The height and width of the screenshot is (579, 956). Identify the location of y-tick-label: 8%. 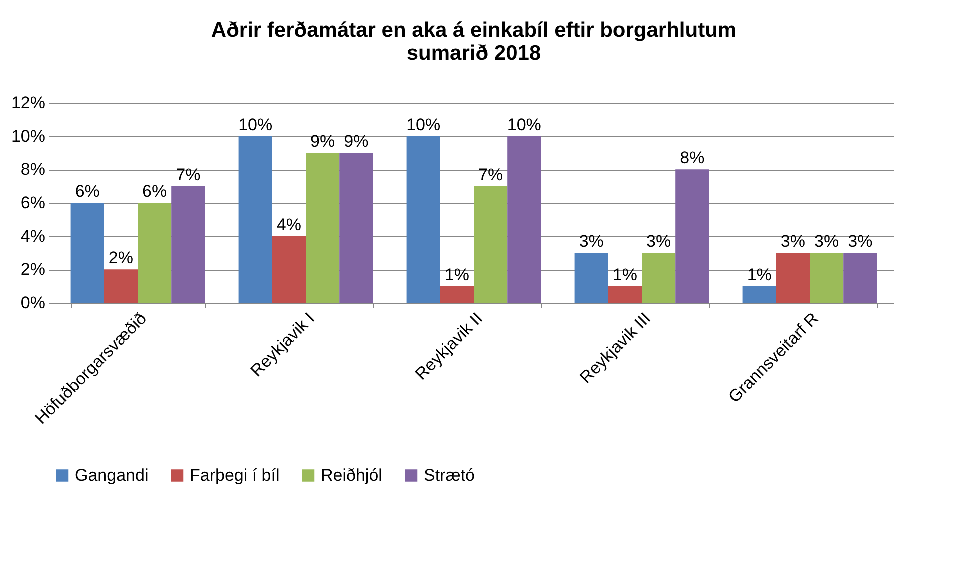
(33, 170).